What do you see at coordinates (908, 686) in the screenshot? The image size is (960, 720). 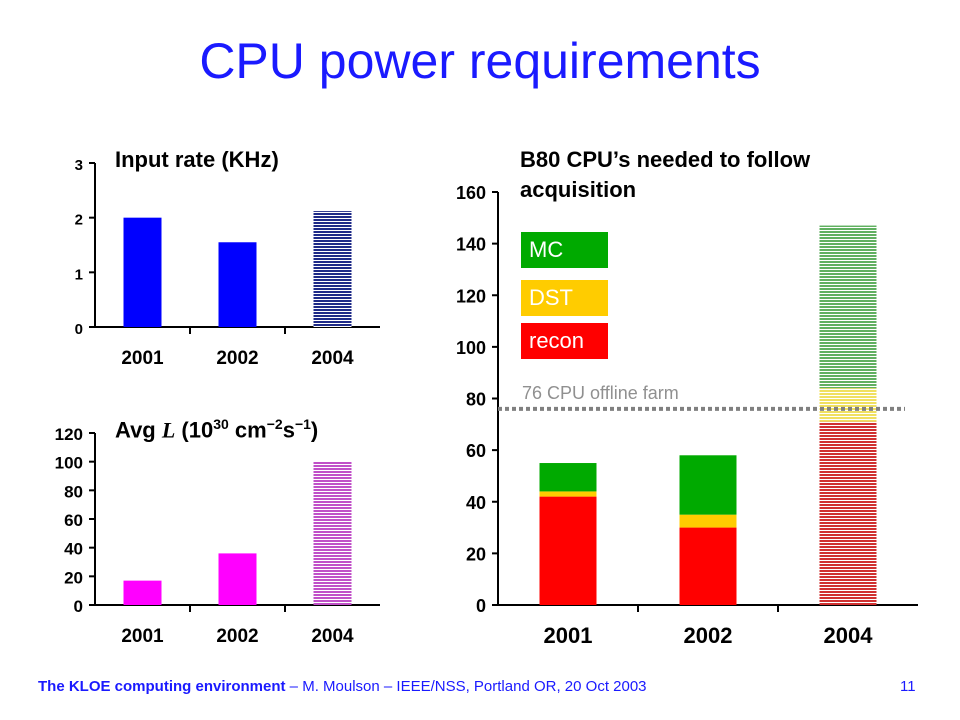 I see `page-number: 11` at bounding box center [908, 686].